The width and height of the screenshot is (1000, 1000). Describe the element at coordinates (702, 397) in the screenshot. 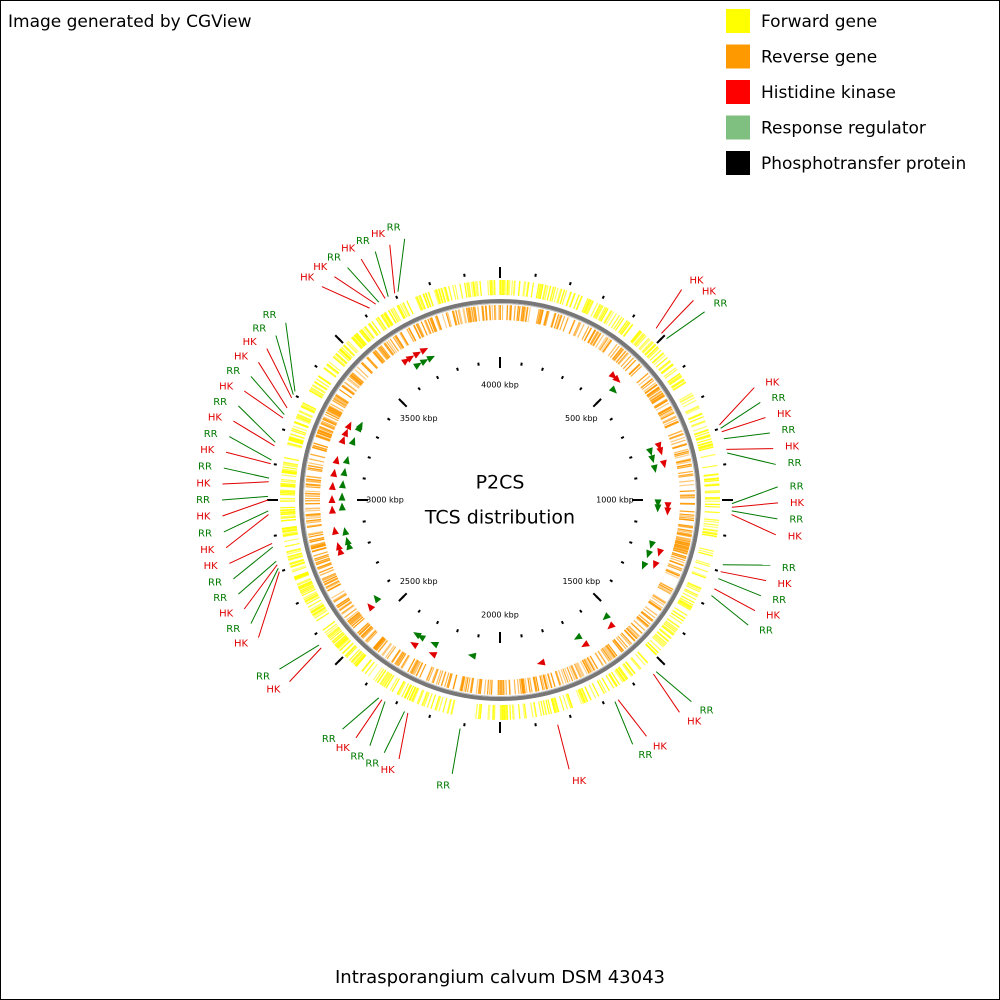

I see `minor-tick-outer` at that location.